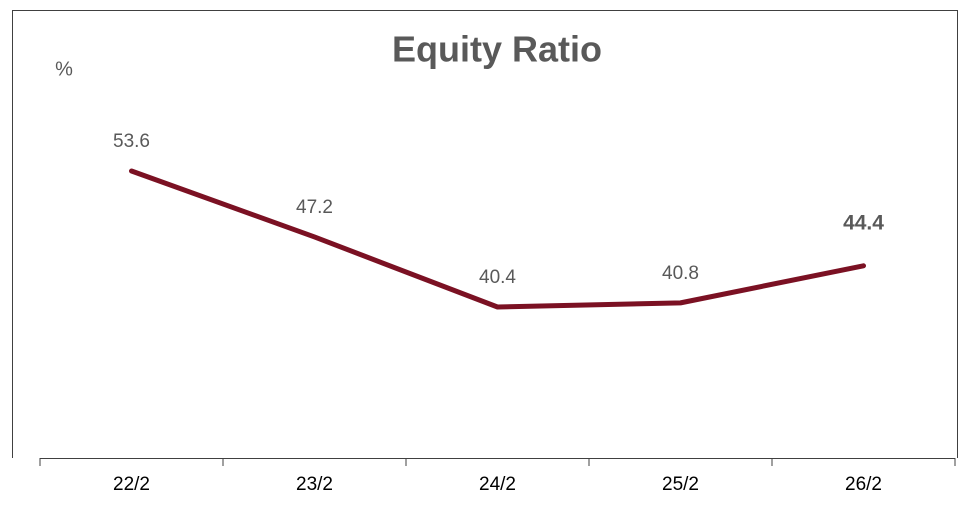 The height and width of the screenshot is (509, 962). I want to click on chart-title: Equity Ratio, so click(497, 49).